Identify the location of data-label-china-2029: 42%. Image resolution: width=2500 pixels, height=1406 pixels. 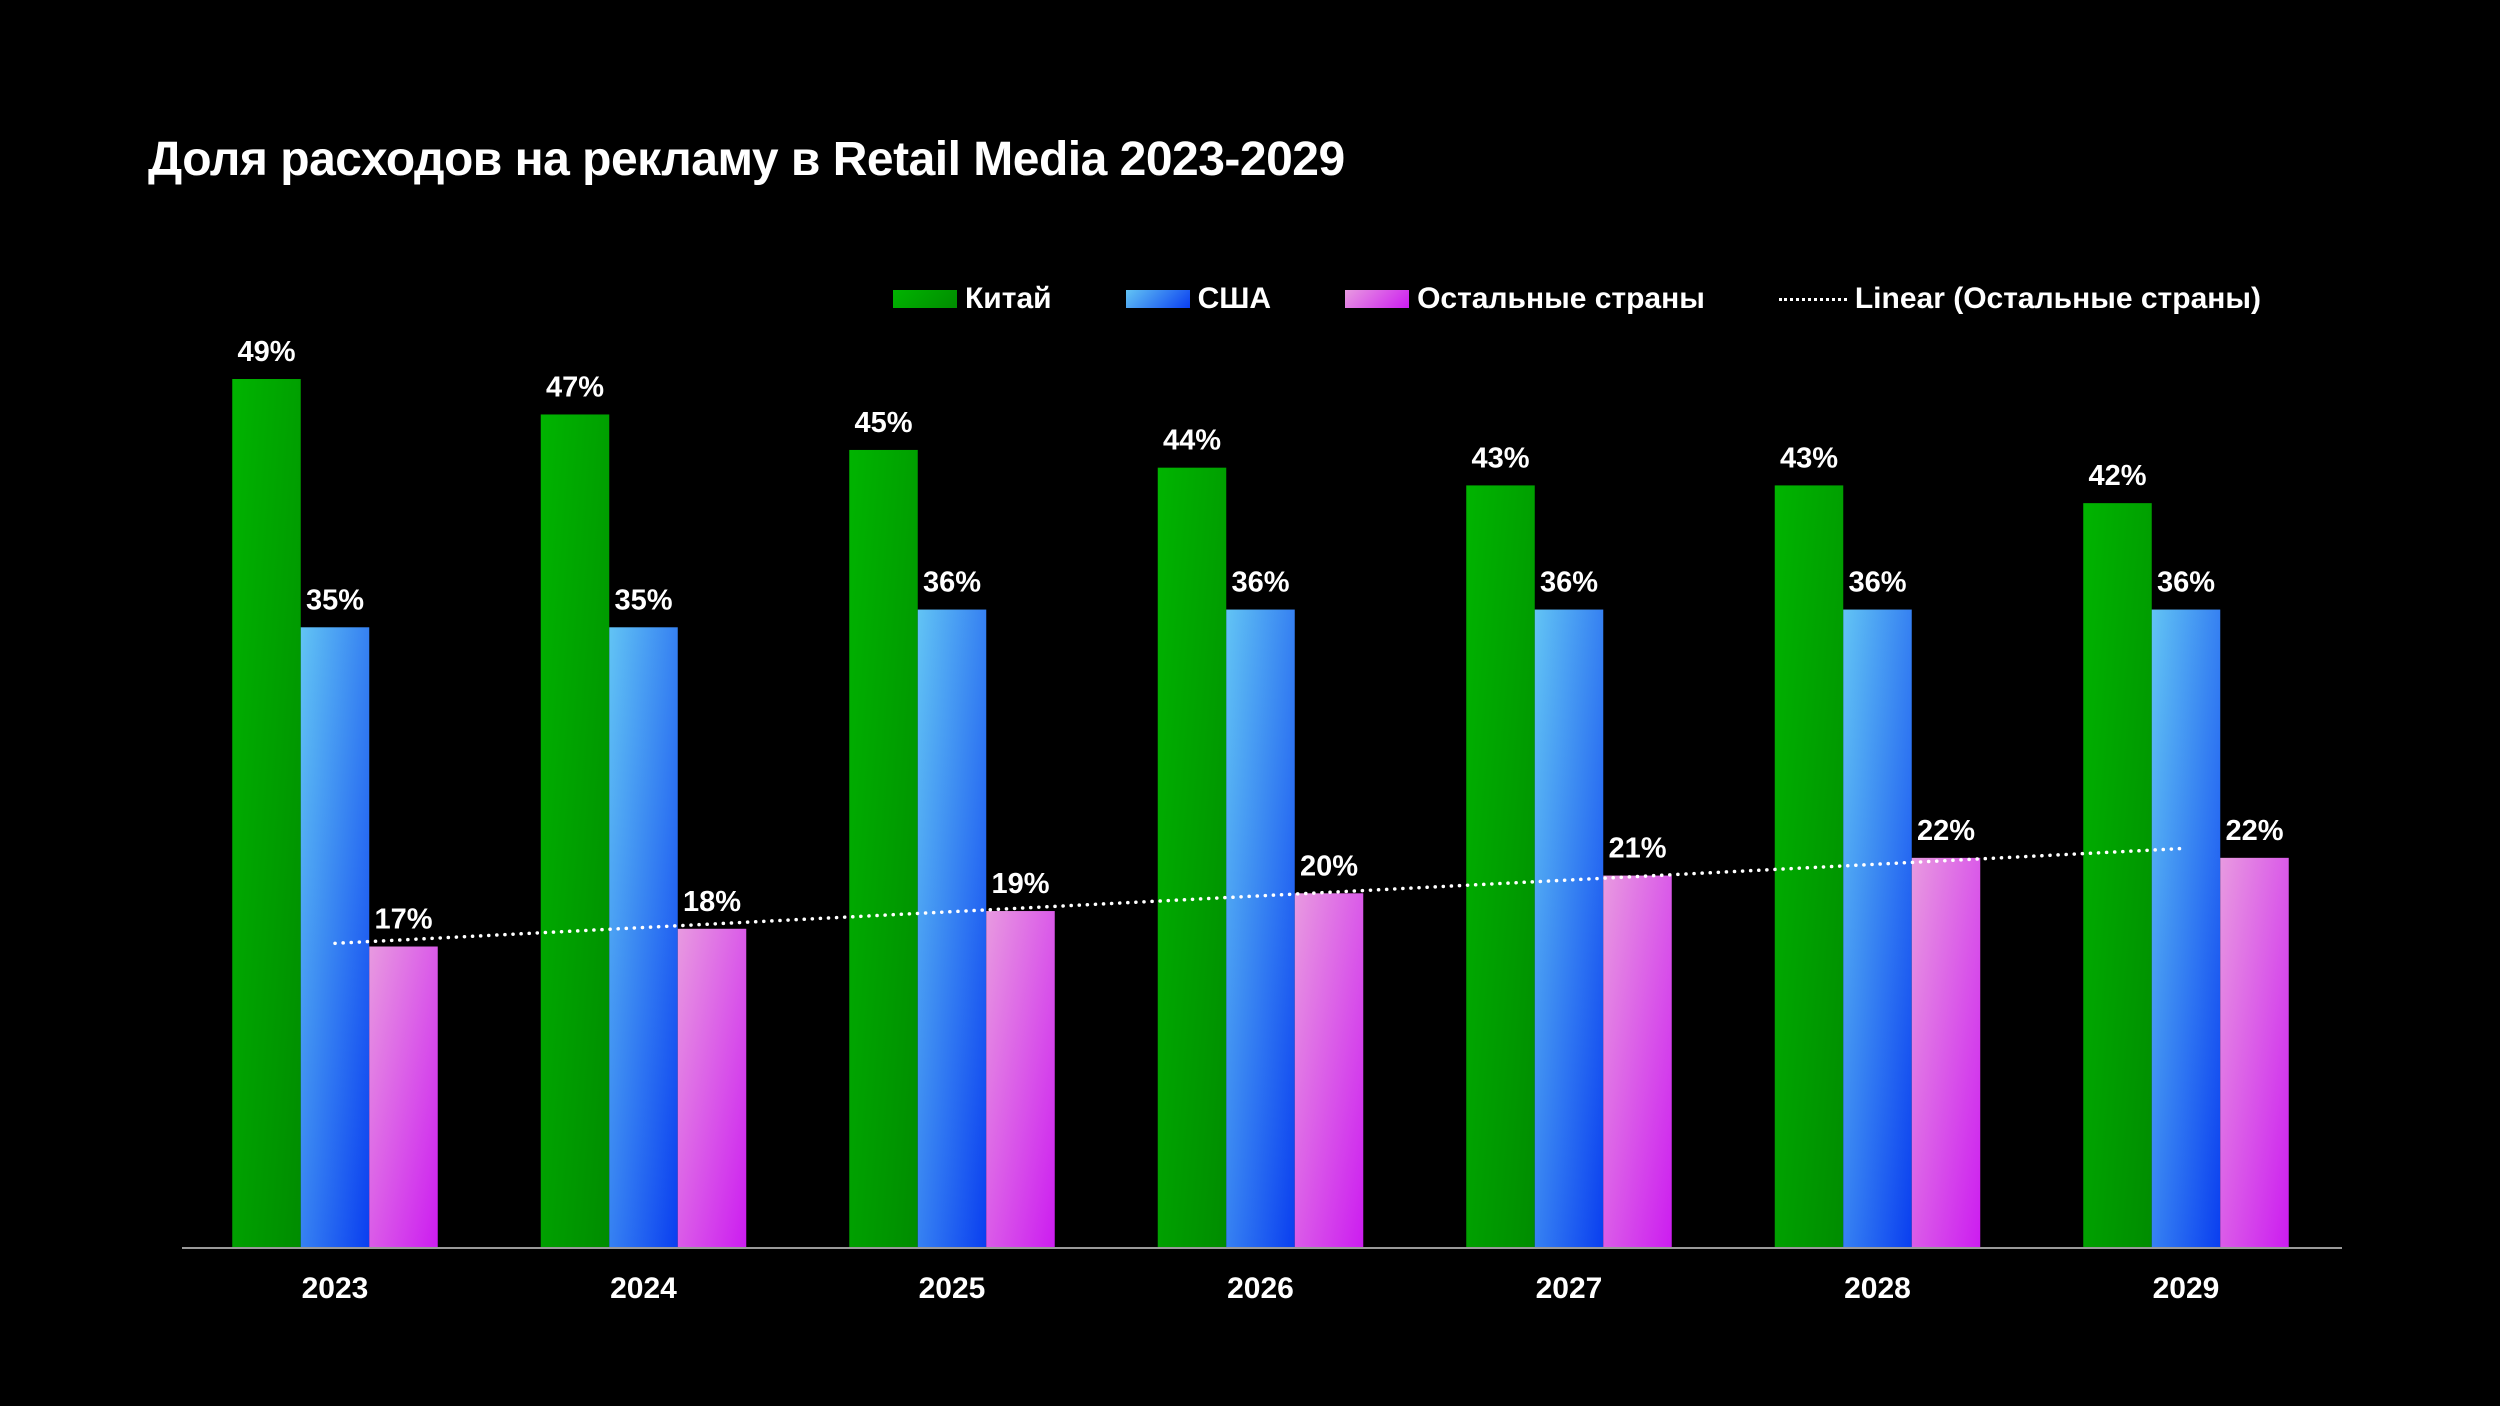
(2117, 476).